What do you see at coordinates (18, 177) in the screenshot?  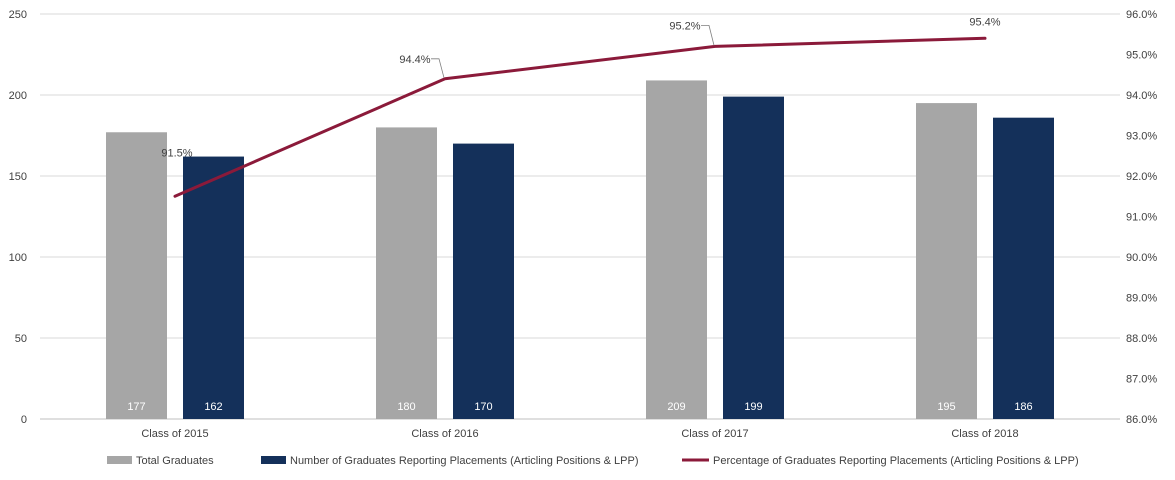 I see `left-tick-label: 150` at bounding box center [18, 177].